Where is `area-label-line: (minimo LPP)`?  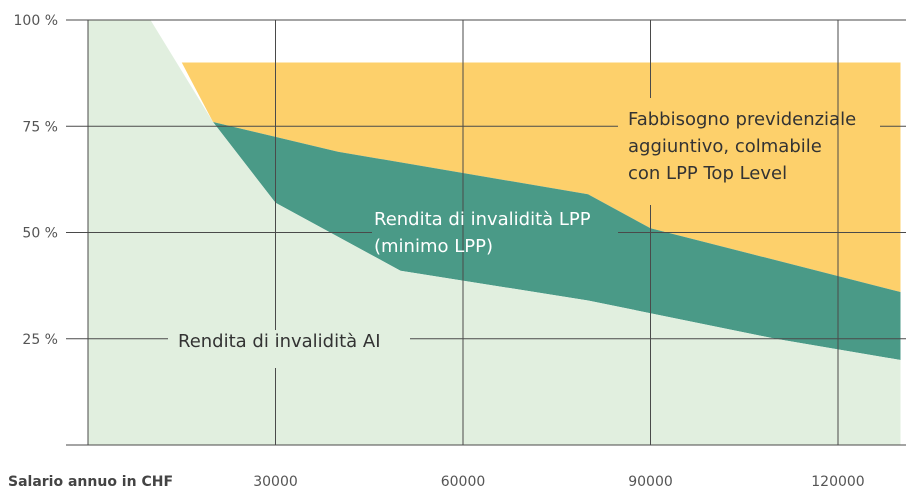 area-label-line: (minimo LPP) is located at coordinates (433, 246).